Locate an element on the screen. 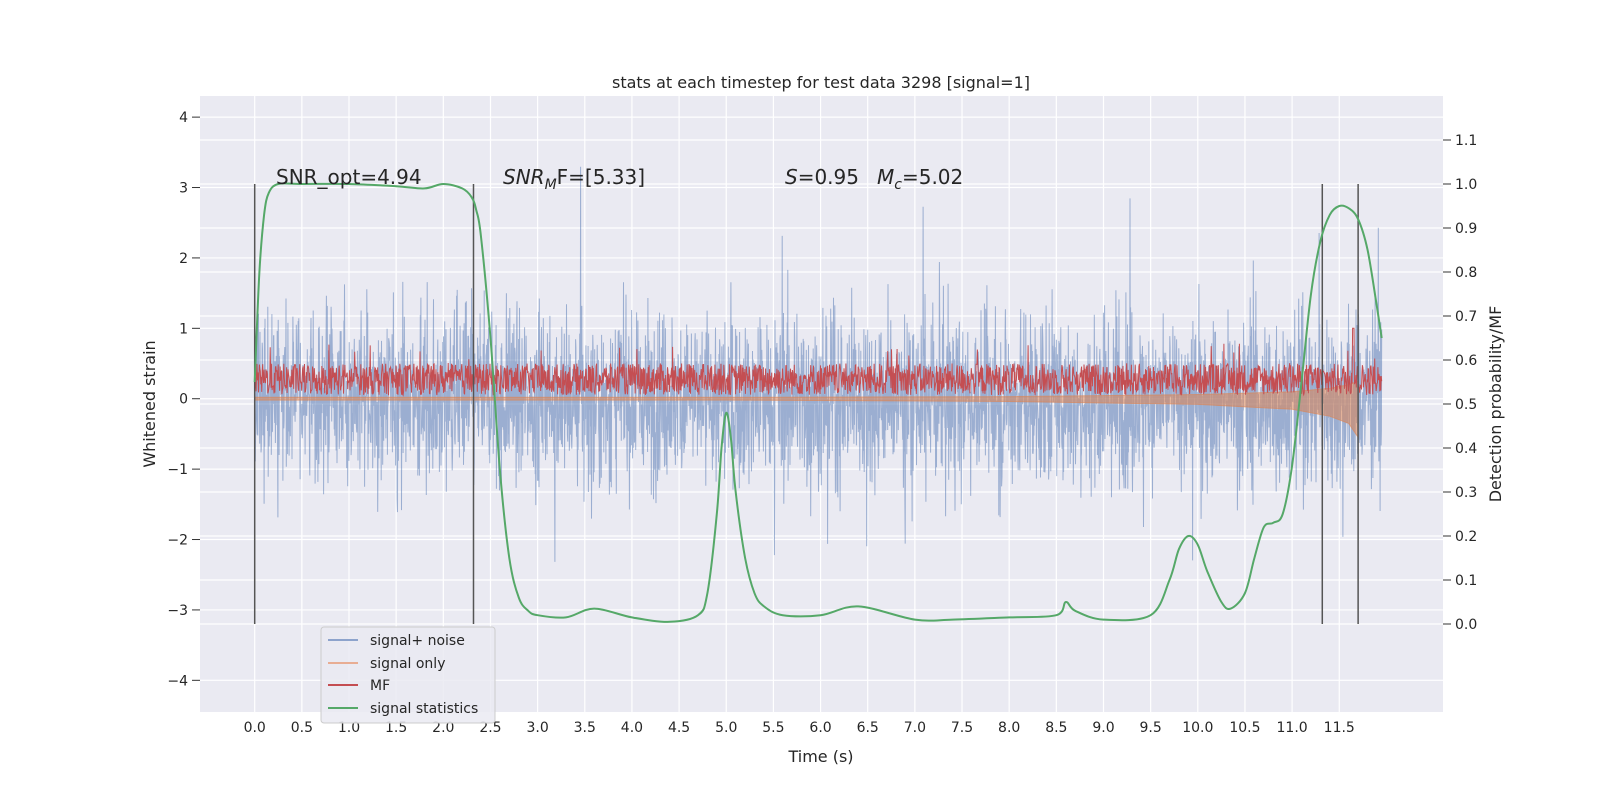 This screenshot has width=1600, height=800. legend-label-stat: signal statistics is located at coordinates (424, 709).